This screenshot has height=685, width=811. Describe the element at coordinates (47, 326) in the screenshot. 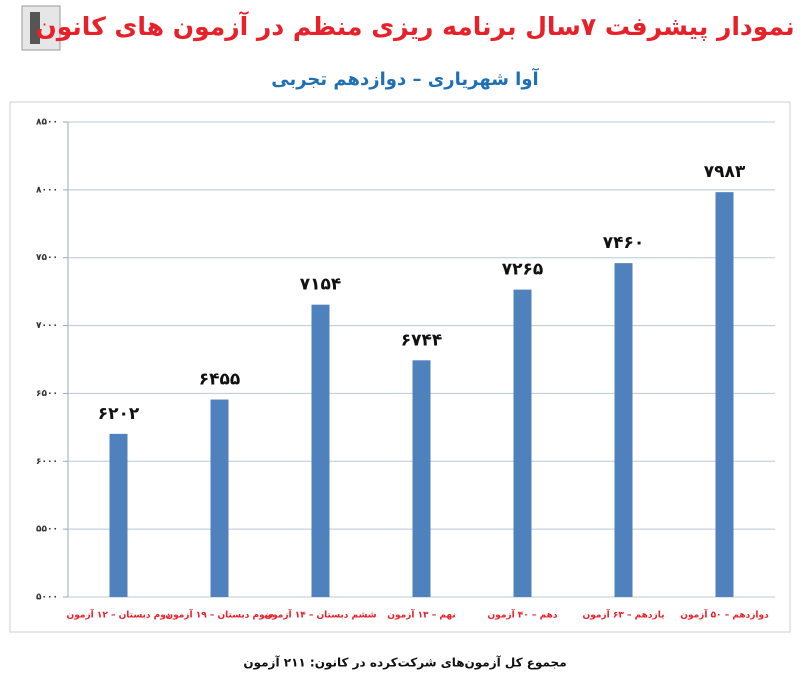

I see `y-tick-label: ۷۰۰۰` at that location.